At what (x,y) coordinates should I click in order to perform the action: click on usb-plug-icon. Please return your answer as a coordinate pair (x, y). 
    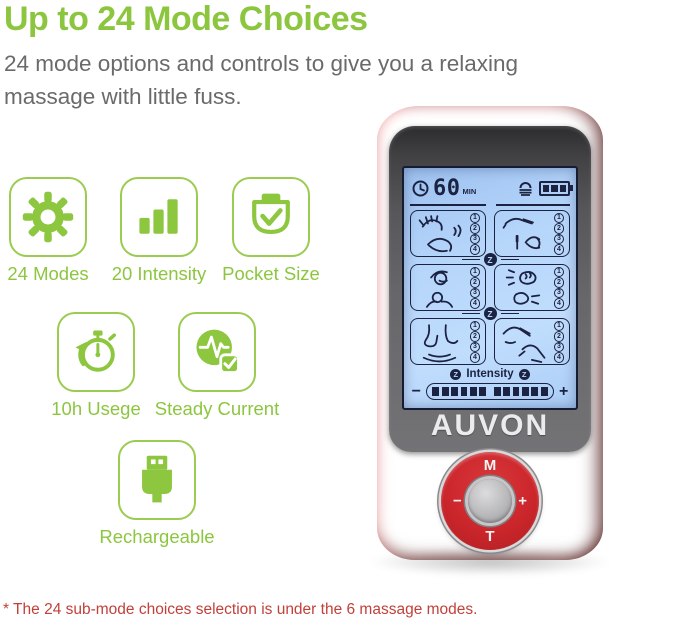
    Looking at the image, I should click on (157, 480).